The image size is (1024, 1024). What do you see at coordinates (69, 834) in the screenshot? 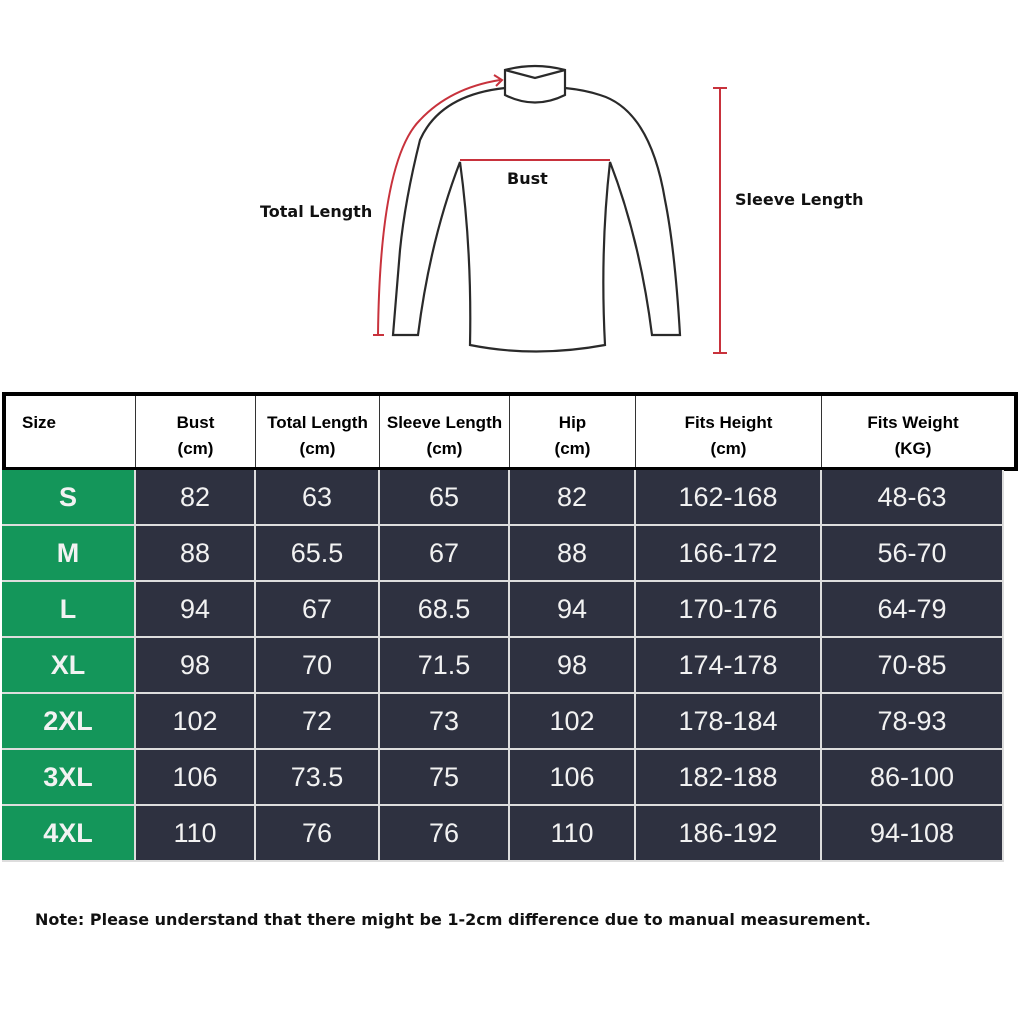
I see `size-cell: 4XL` at bounding box center [69, 834].